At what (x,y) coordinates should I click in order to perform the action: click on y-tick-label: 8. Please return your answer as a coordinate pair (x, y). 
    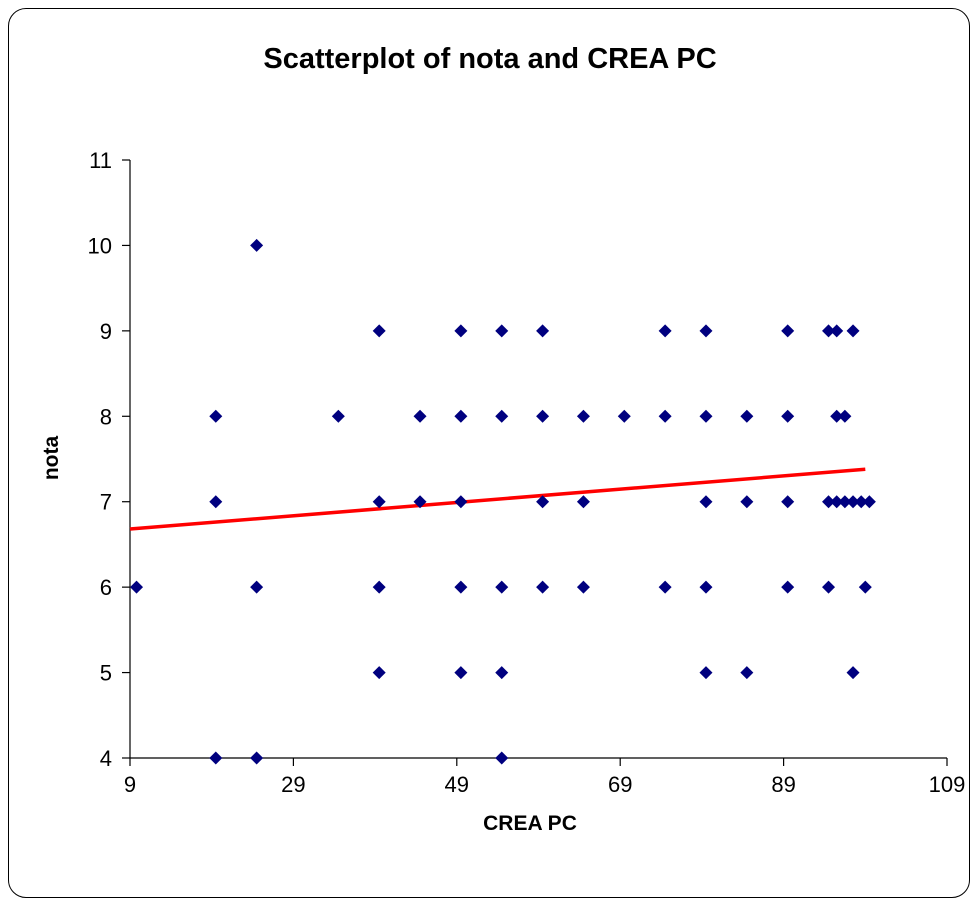
    Looking at the image, I should click on (106, 416).